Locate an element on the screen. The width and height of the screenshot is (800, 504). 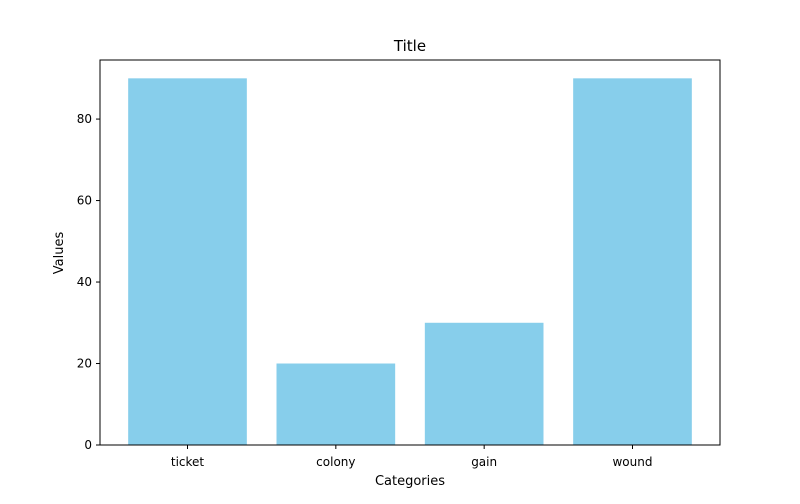
x-tick-label-ticket: ticket is located at coordinates (188, 462).